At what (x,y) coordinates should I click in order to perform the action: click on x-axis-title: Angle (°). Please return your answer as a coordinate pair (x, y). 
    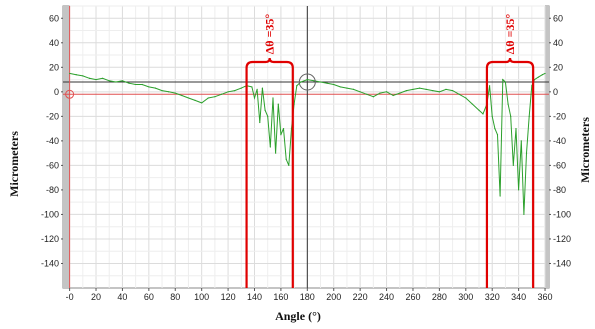
    Looking at the image, I should click on (298, 316).